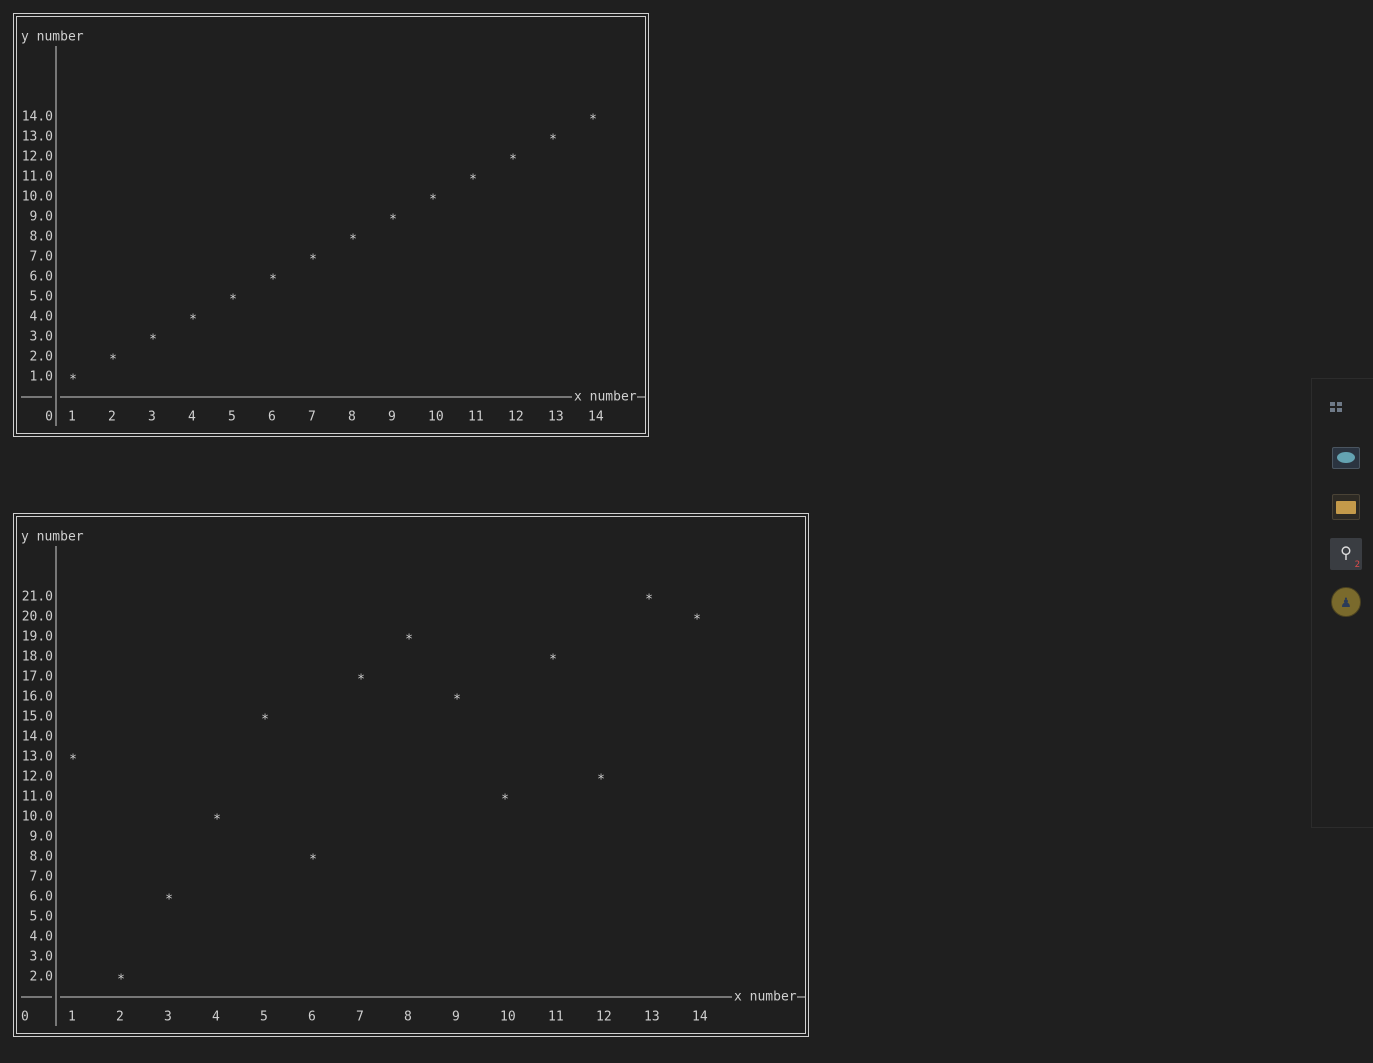  Describe the element at coordinates (52, 537) in the screenshot. I see `y-axis-label: y number` at that location.